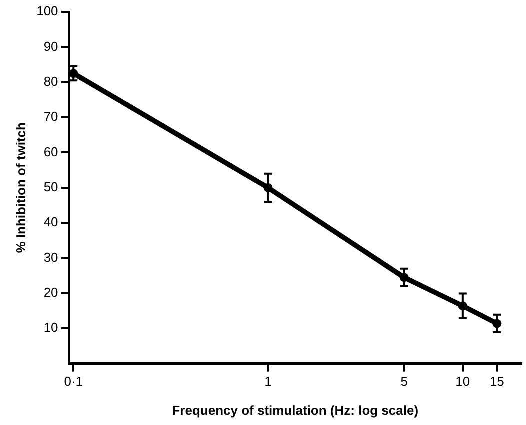 The height and width of the screenshot is (425, 526). What do you see at coordinates (51, 116) in the screenshot?
I see `y-tick-label: 70` at bounding box center [51, 116].